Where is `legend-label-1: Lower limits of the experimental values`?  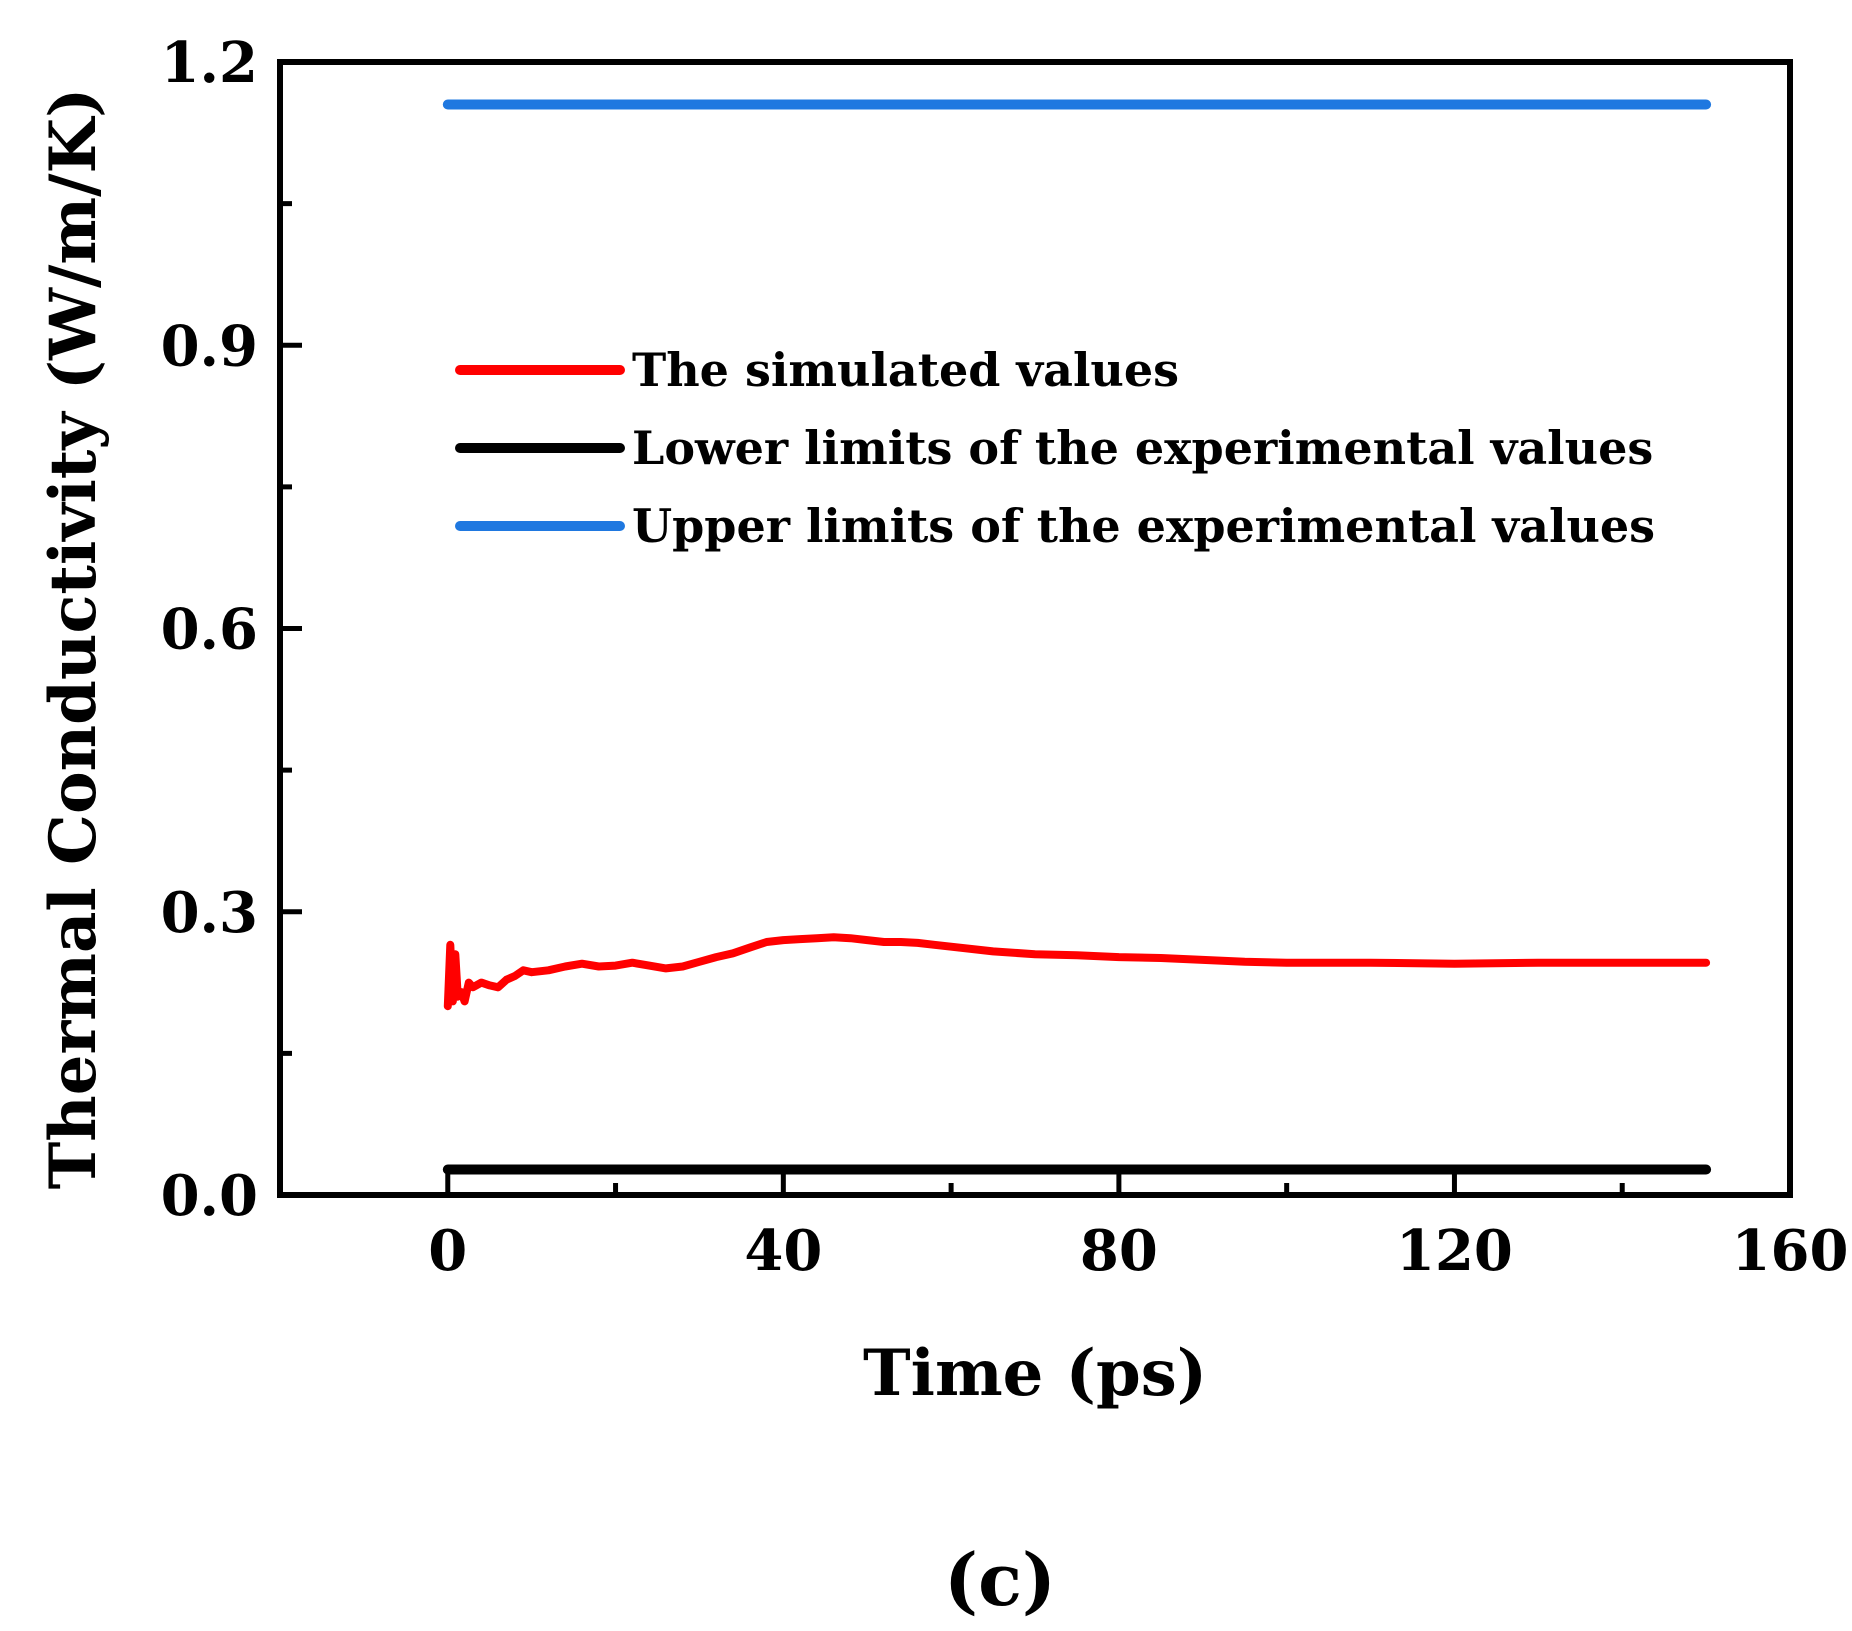 legend-label-1: Lower limits of the experimental values is located at coordinates (1142, 448).